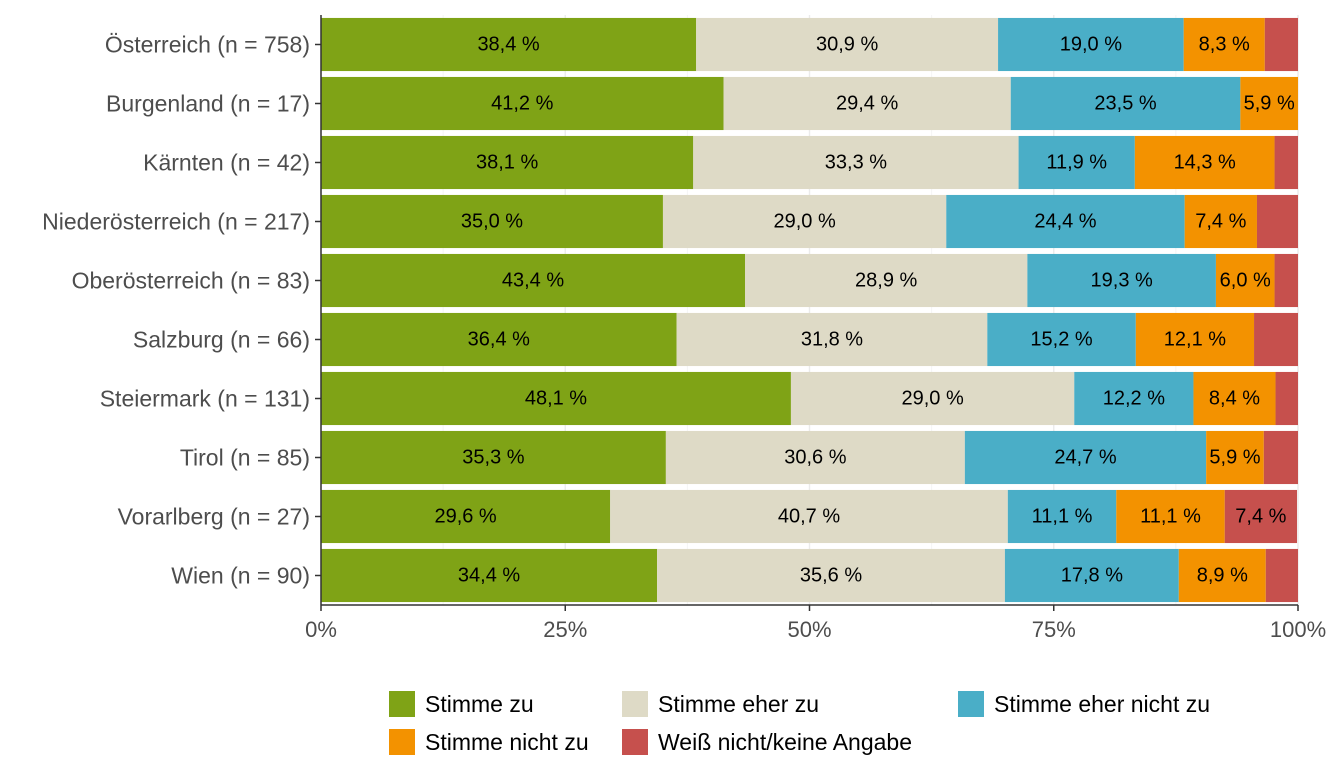 The height and width of the screenshot is (768, 1344). Describe the element at coordinates (847, 45) in the screenshot. I see `data-label: 30,9 %` at that location.